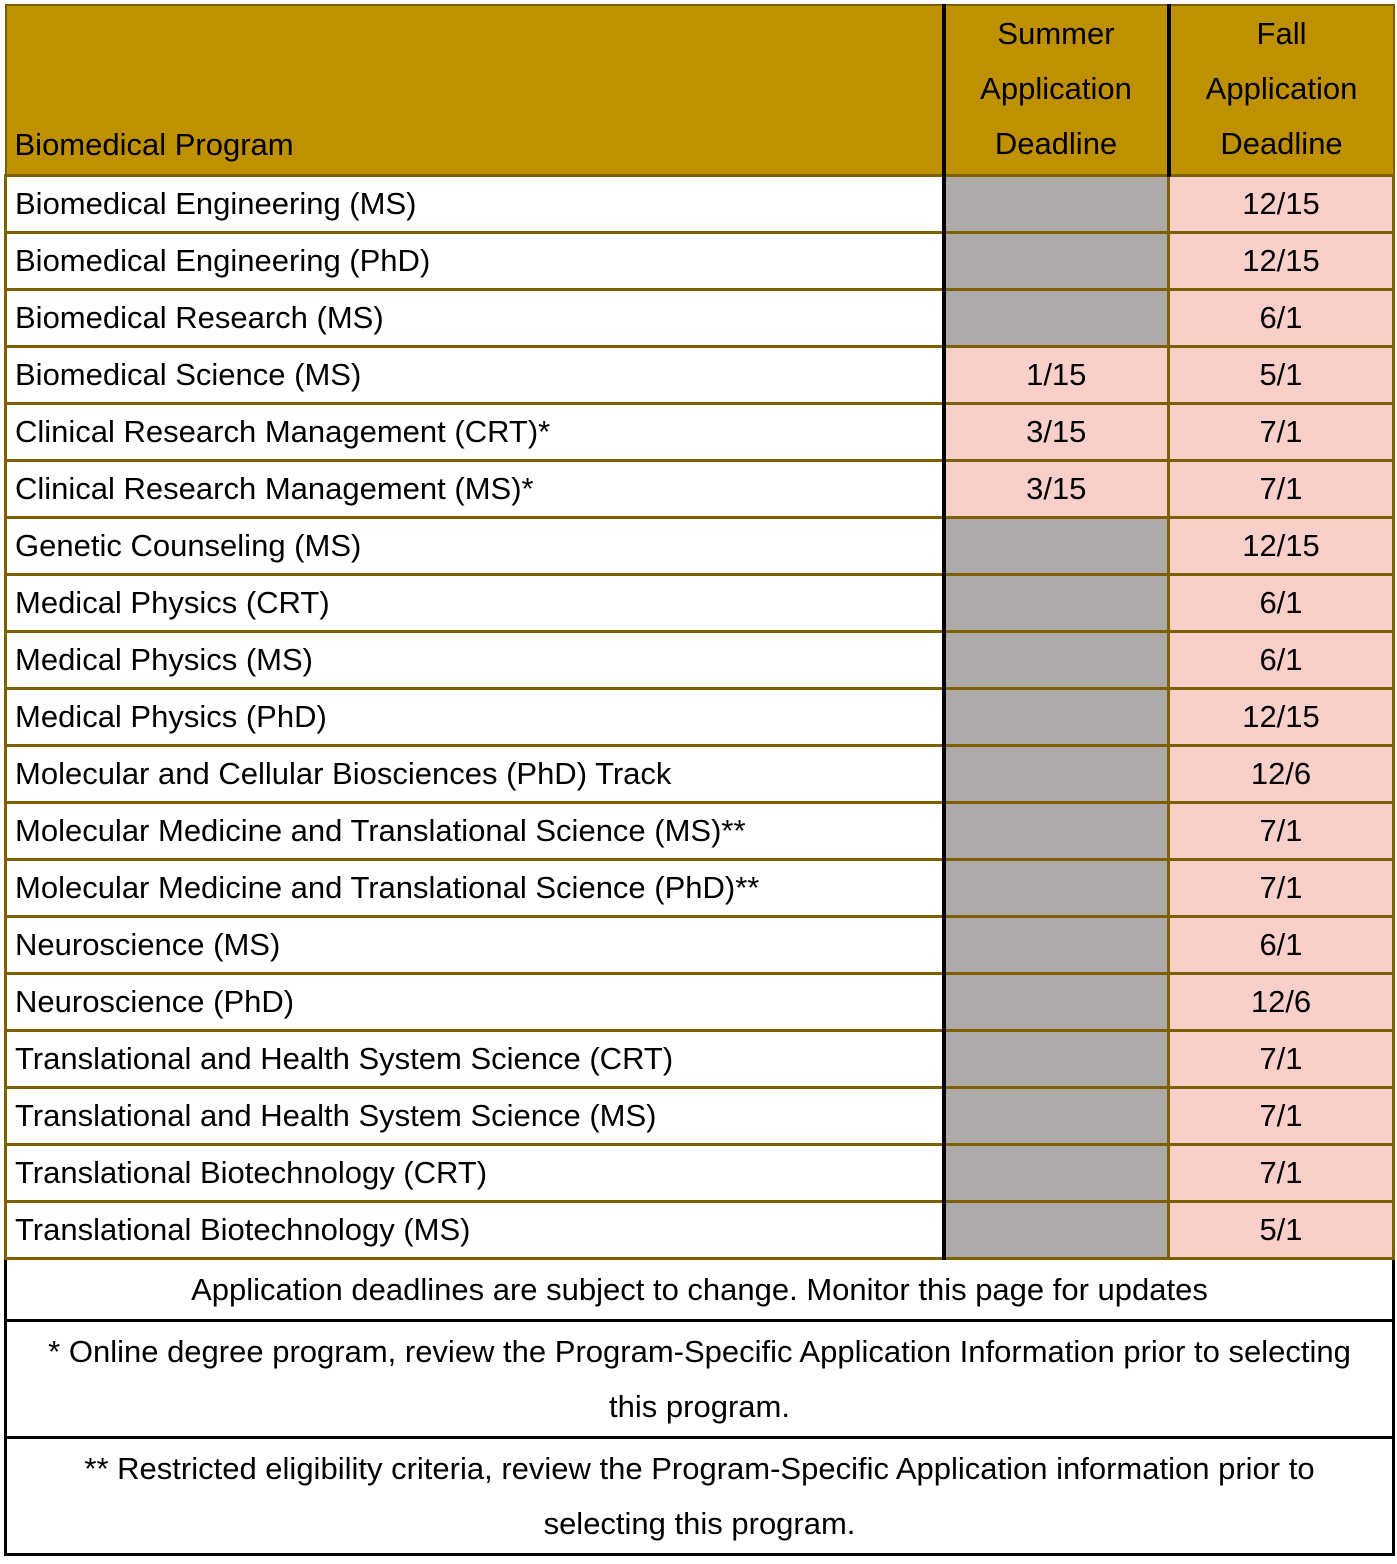 The height and width of the screenshot is (1564, 1397). What do you see at coordinates (474, 1173) in the screenshot?
I see `program-name: Translational Biotechnology (CRT)` at bounding box center [474, 1173].